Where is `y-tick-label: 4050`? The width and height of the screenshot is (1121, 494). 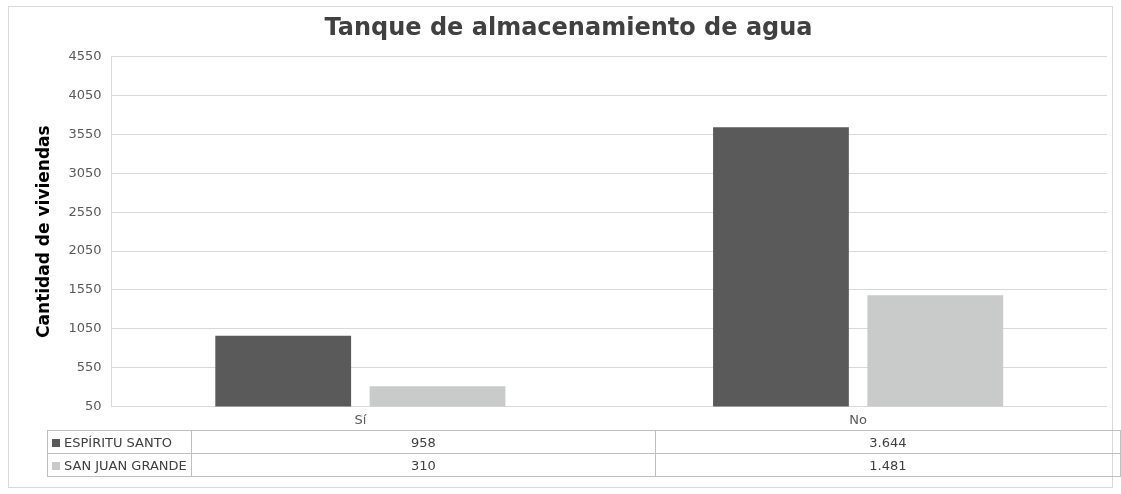
y-tick-label: 4050 is located at coordinates (85, 95).